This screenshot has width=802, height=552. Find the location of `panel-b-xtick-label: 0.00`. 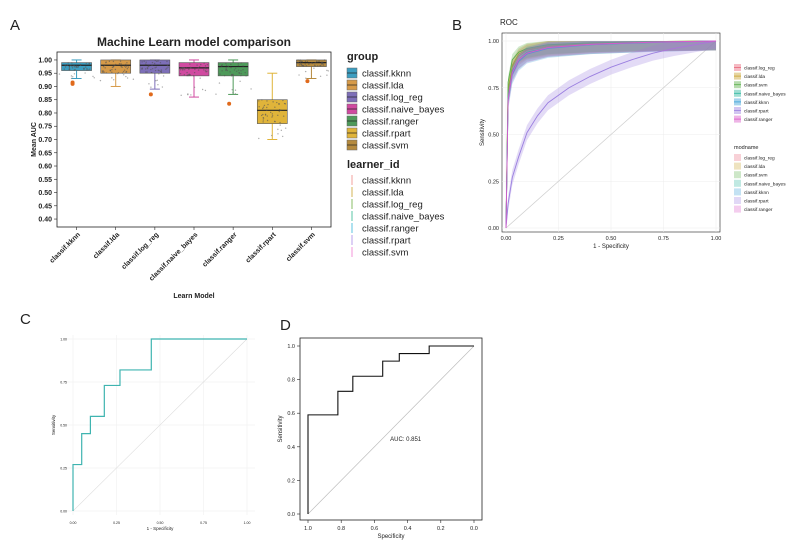

panel-b-xtick-label: 0.00 is located at coordinates (506, 239).